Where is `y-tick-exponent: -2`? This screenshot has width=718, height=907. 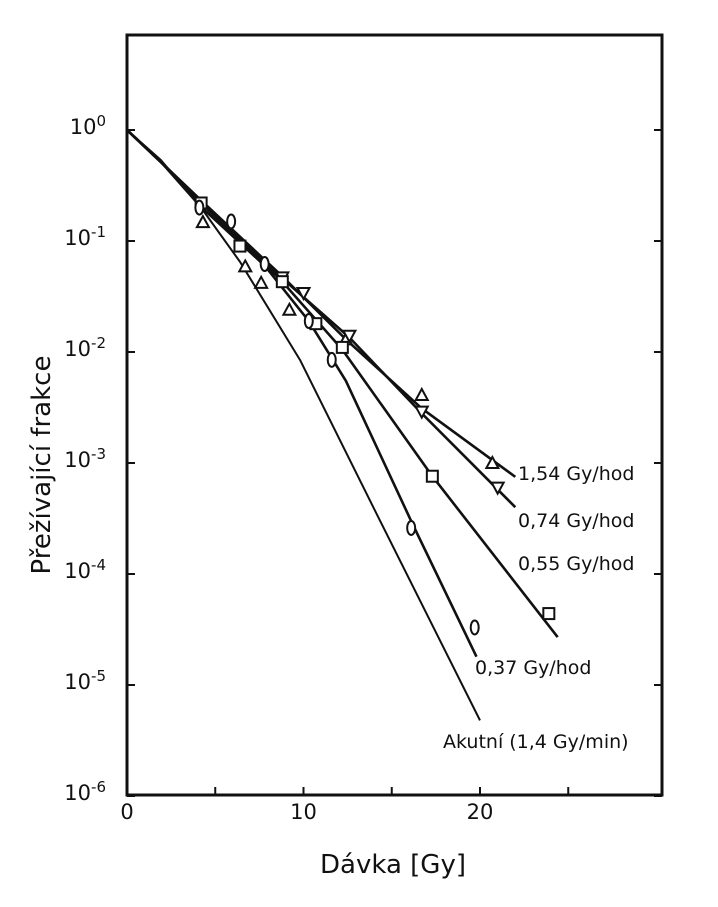
y-tick-exponent: -2 is located at coordinates (98, 343).